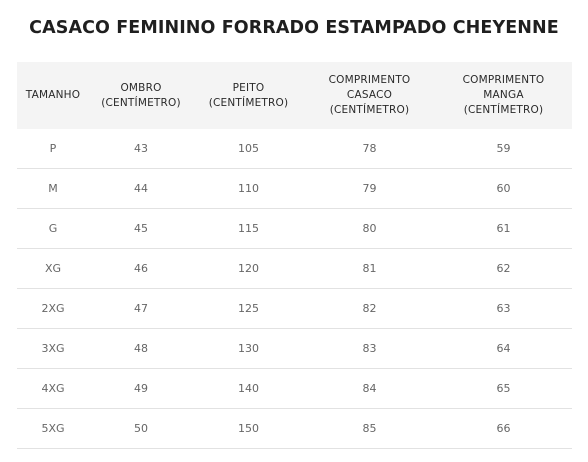  Describe the element at coordinates (141, 228) in the screenshot. I see `cell-shoulder: 45` at that location.